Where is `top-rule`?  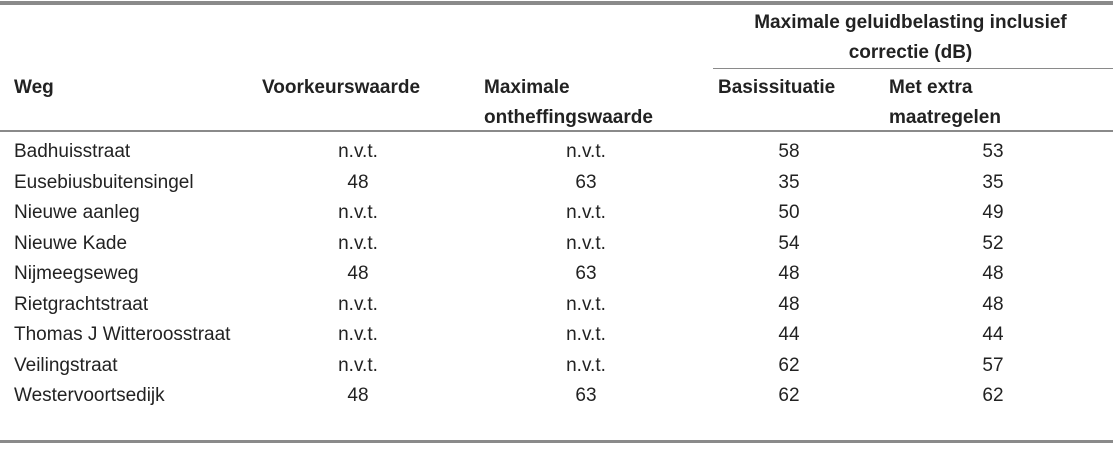 top-rule is located at coordinates (556, 3).